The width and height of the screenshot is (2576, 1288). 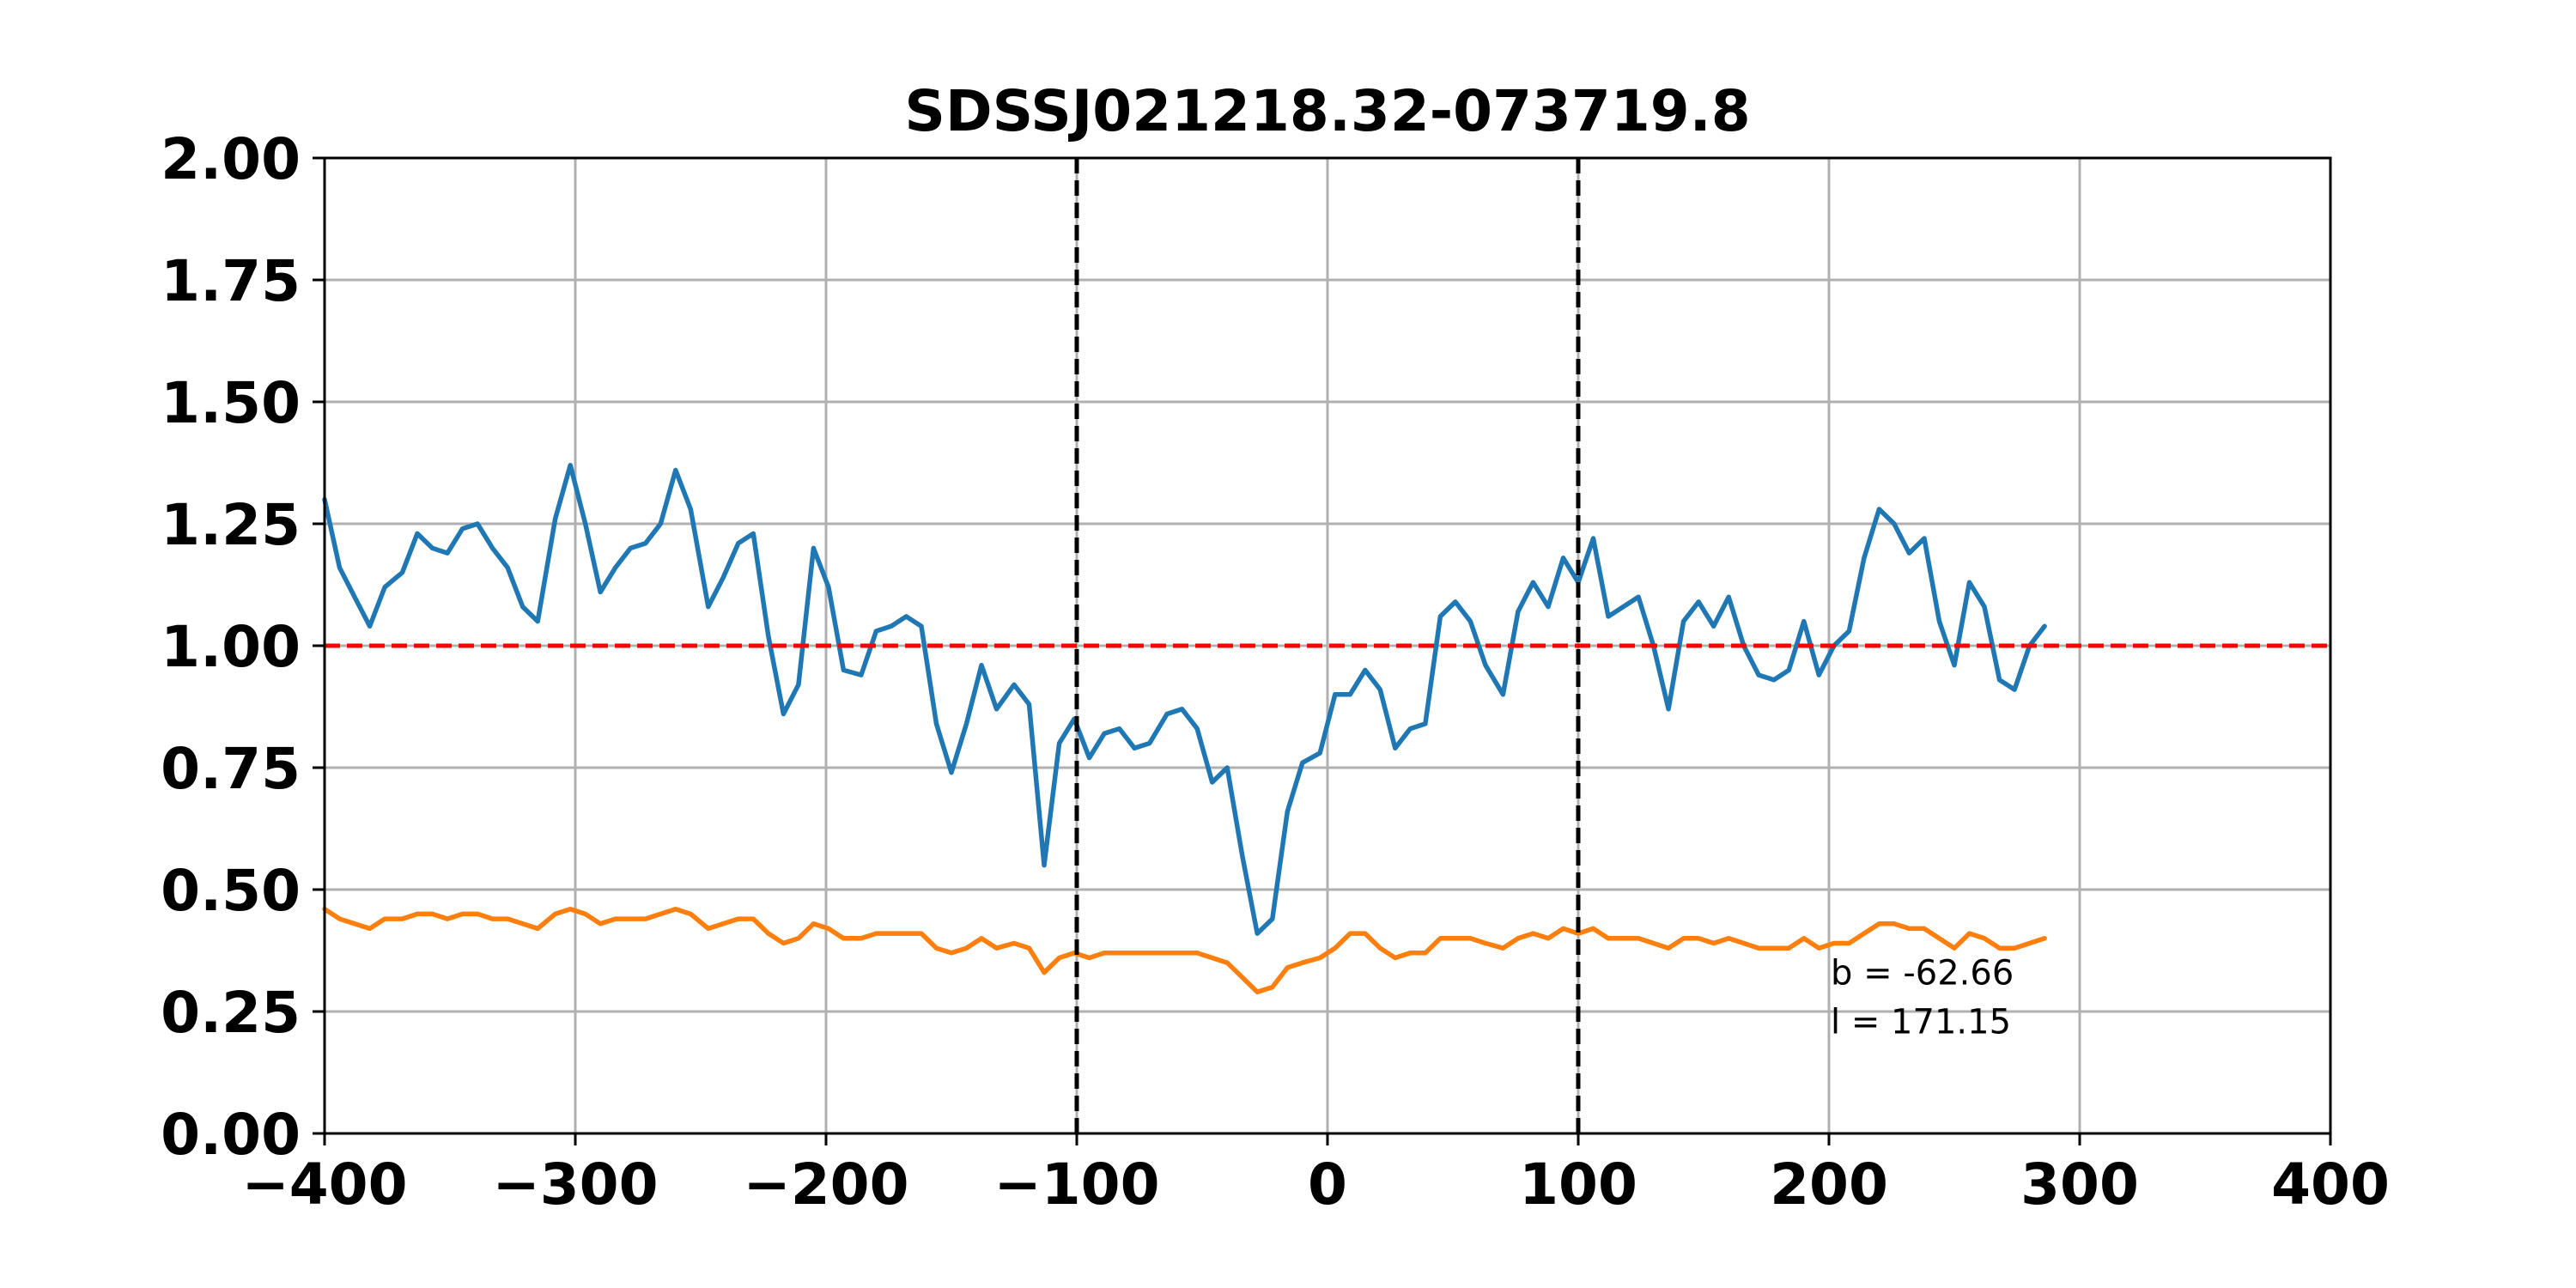 What do you see at coordinates (1327, 111) in the screenshot?
I see `chart-title: SDSSJ021218.32-073719.8` at bounding box center [1327, 111].